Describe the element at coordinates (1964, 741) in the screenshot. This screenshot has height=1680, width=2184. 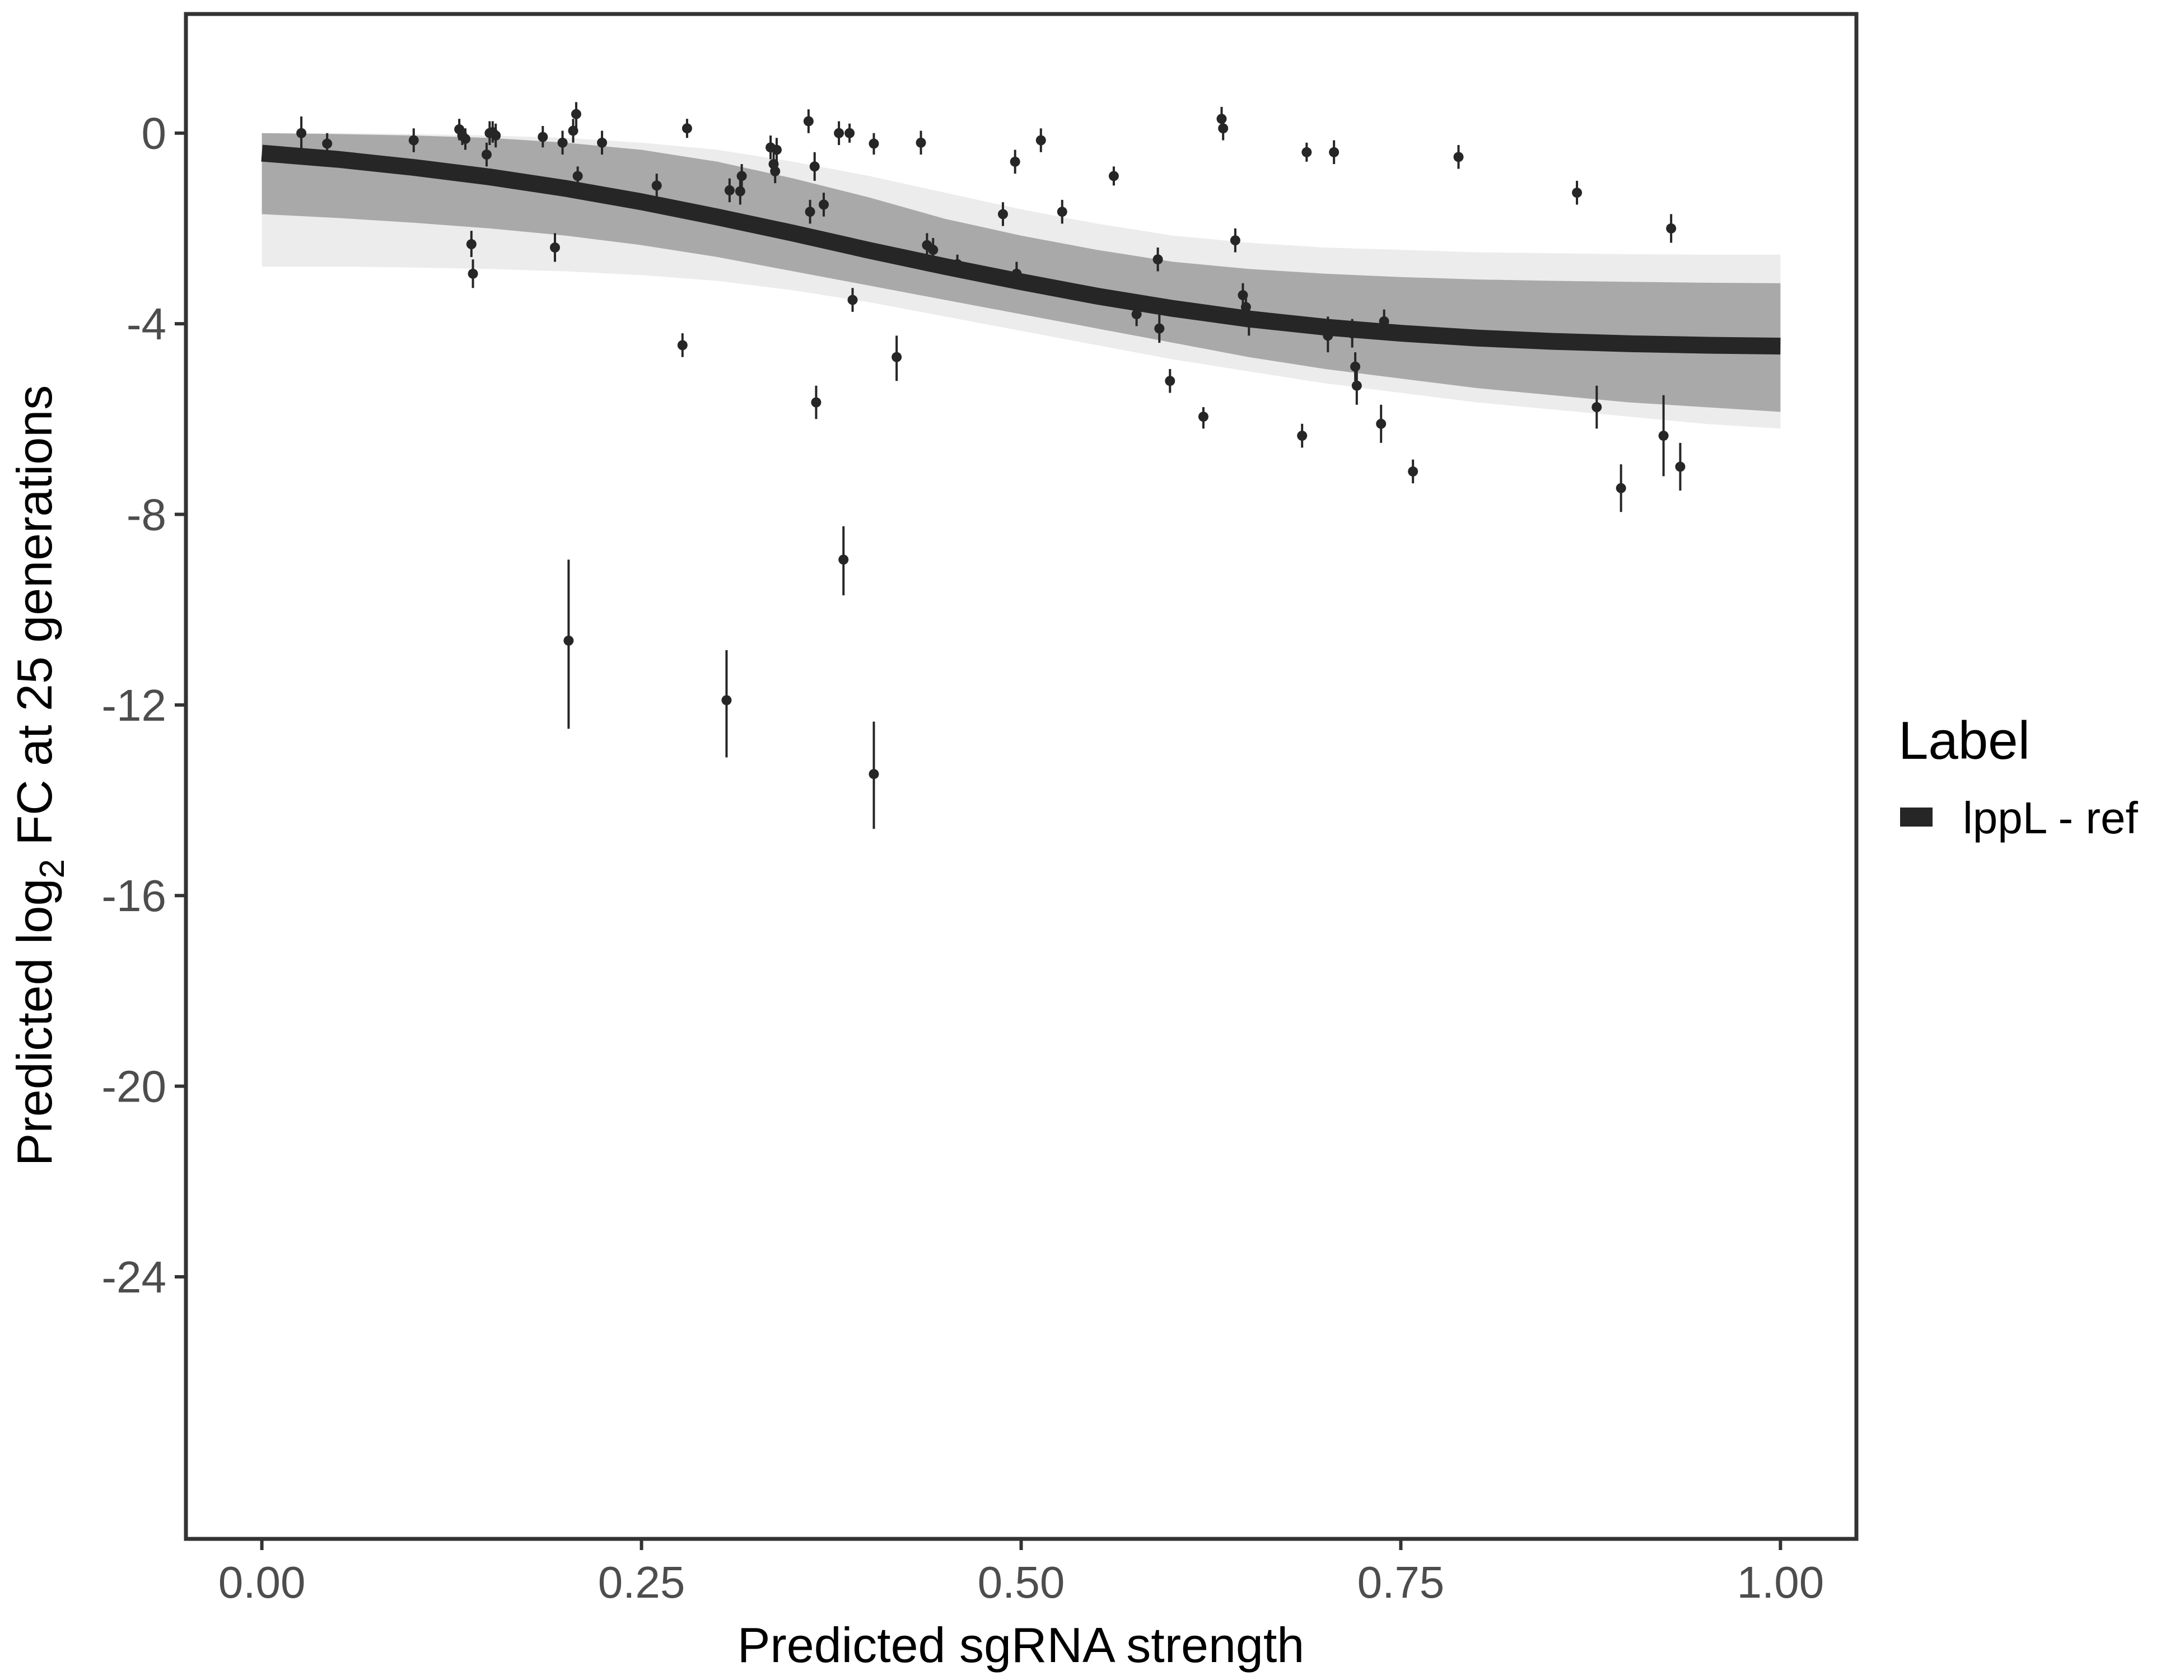
I see `legend-title: Label` at that location.